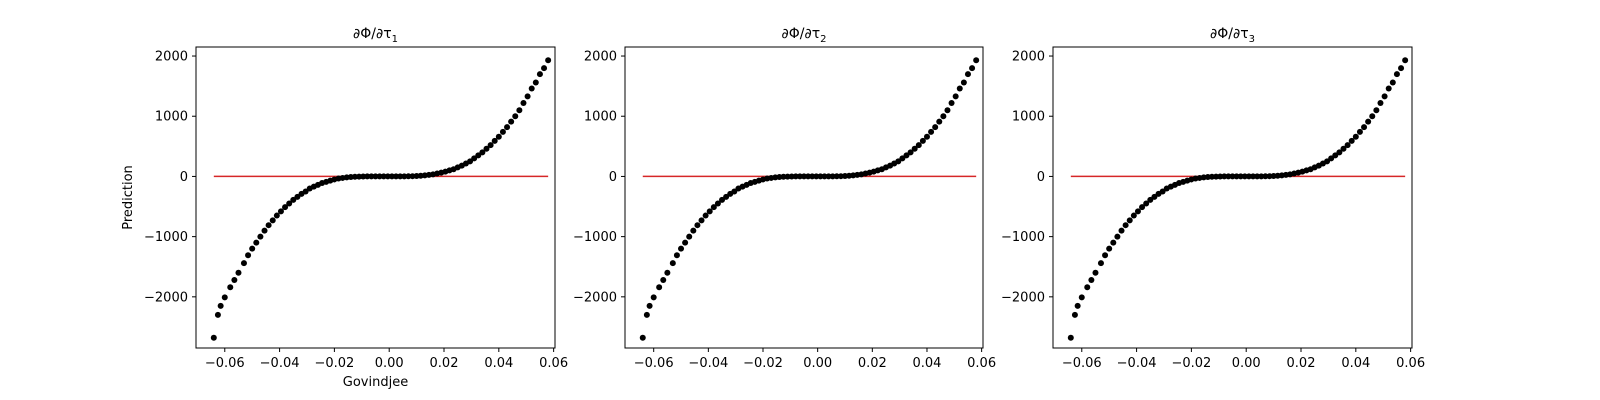 This screenshot has width=1600, height=400. I want to click on y-tick-label: −2000, so click(595, 297).